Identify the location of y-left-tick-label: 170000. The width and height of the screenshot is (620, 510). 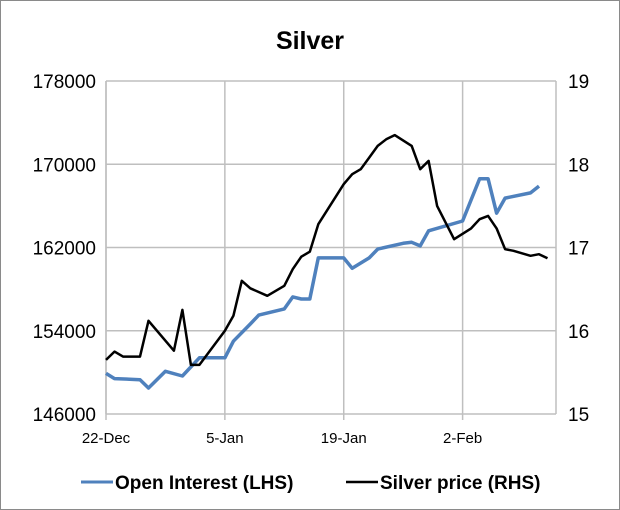
(64, 165).